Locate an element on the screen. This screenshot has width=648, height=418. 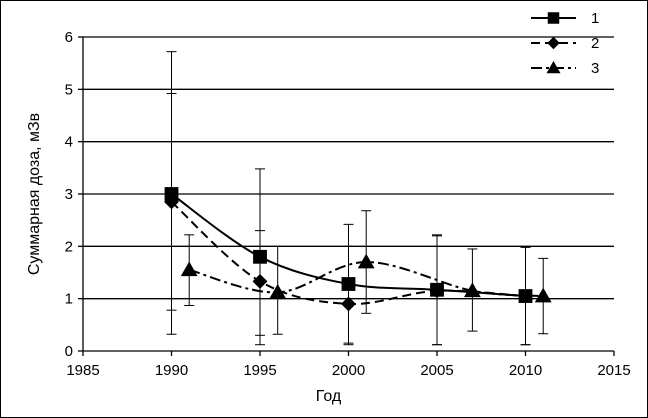
x-tick-label: 1995 is located at coordinates (259, 370).